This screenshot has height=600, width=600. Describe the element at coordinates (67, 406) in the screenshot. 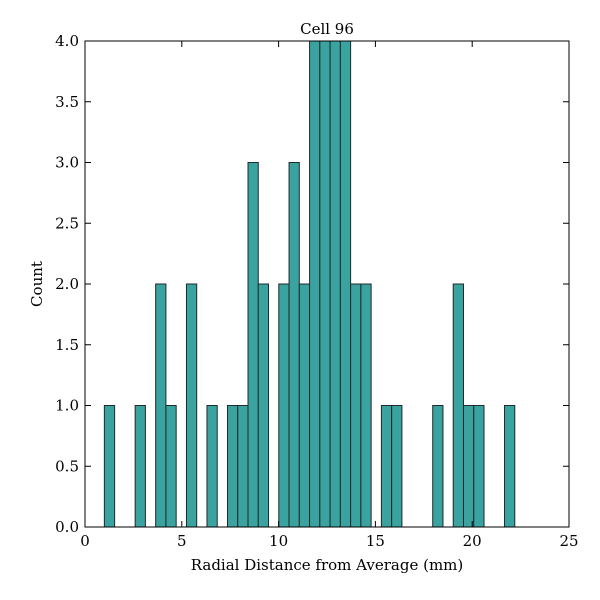

I see `y-tick-label: 1.0` at that location.